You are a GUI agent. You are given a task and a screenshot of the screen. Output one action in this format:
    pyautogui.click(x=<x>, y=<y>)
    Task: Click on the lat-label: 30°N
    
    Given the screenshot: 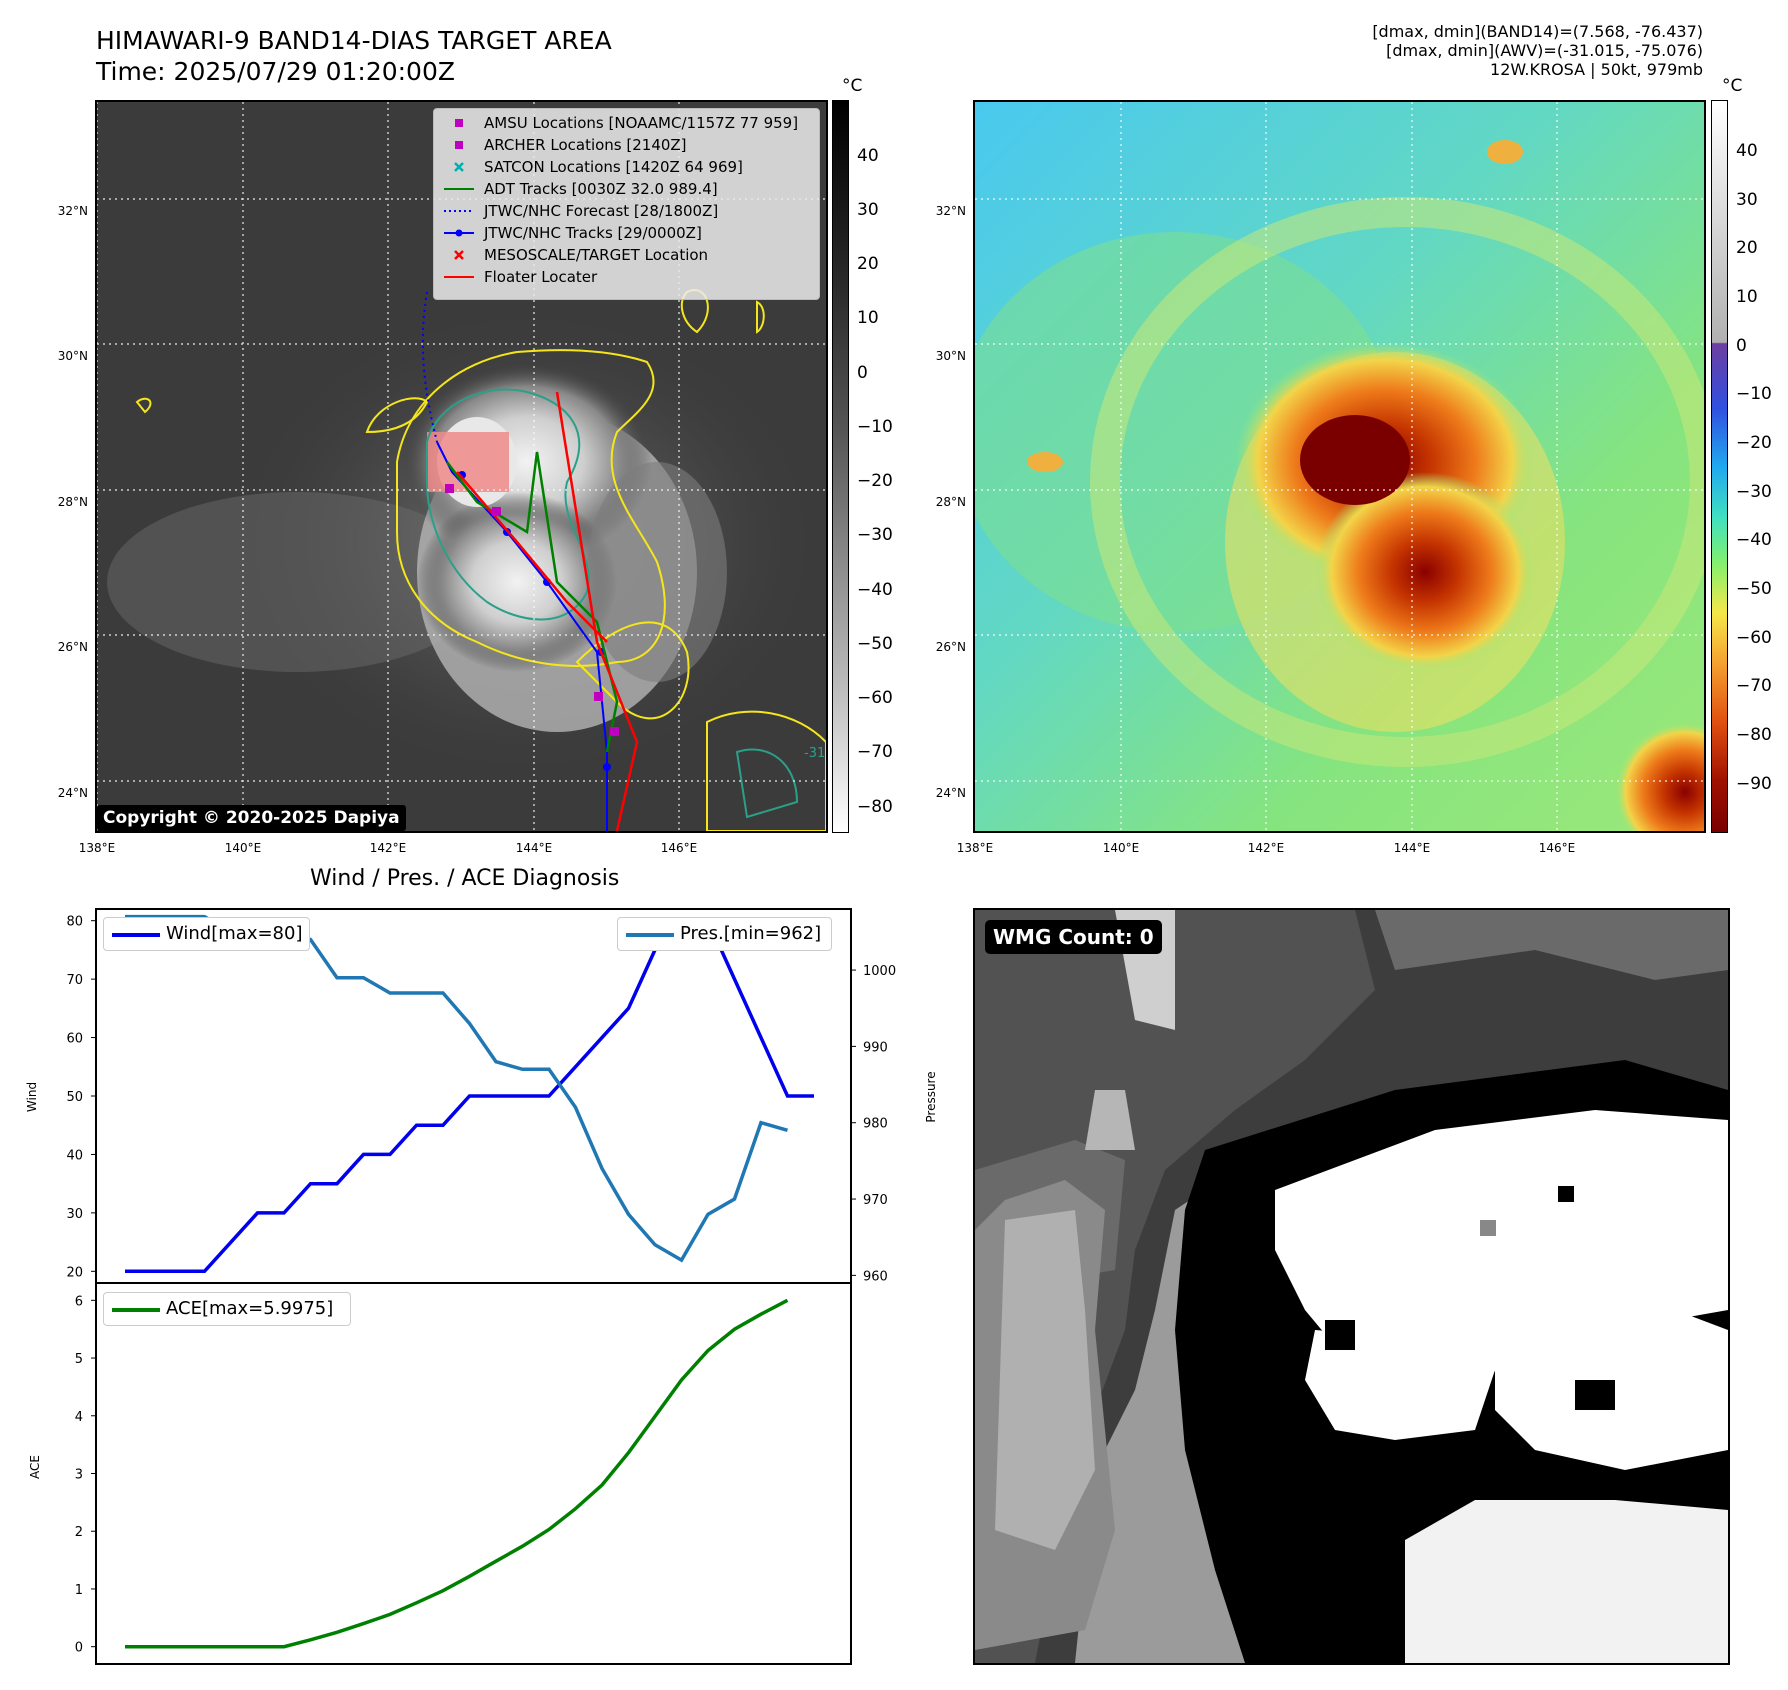 What is the action you would take?
    pyautogui.click(x=950, y=356)
    